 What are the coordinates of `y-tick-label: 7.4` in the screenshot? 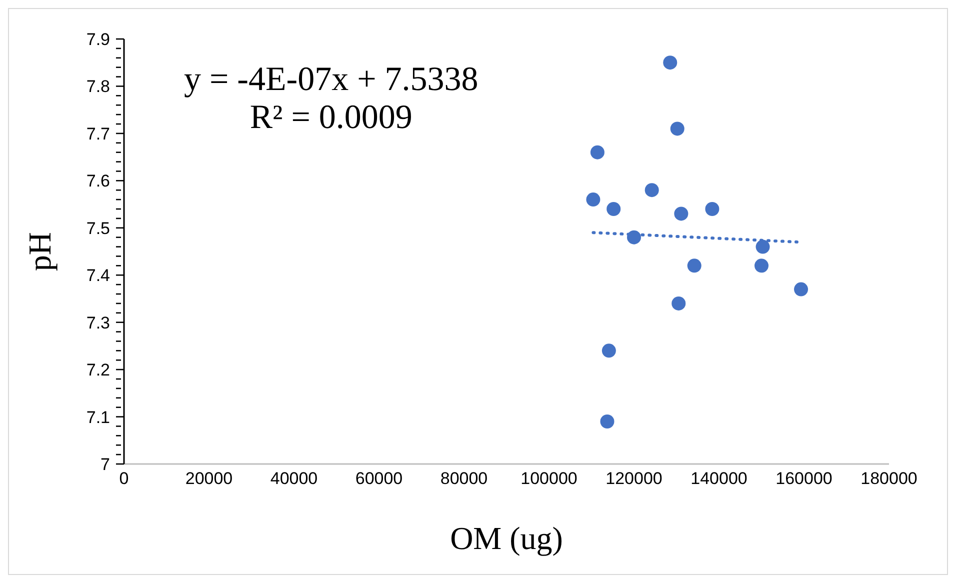 It's located at (98, 276).